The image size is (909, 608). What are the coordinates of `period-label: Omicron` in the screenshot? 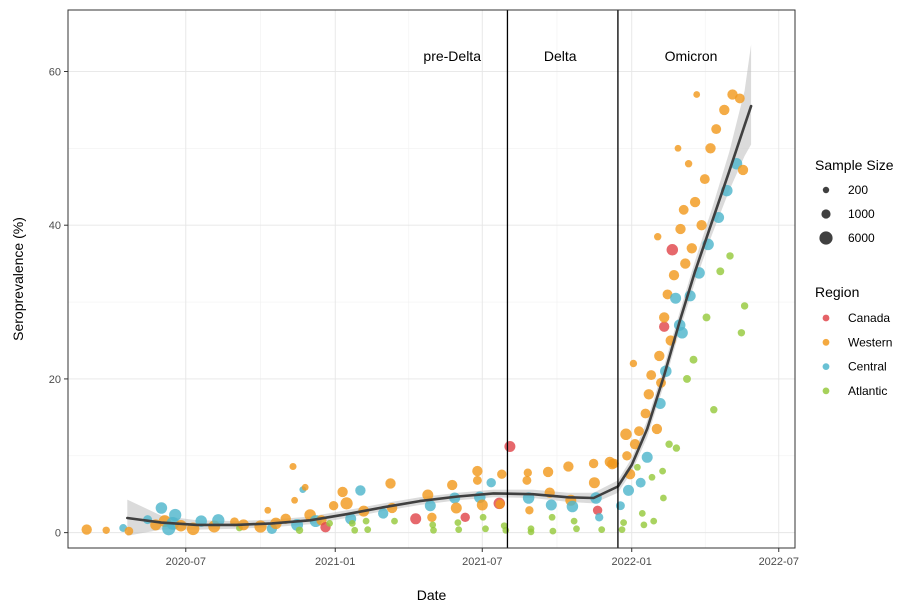 It's located at (691, 56).